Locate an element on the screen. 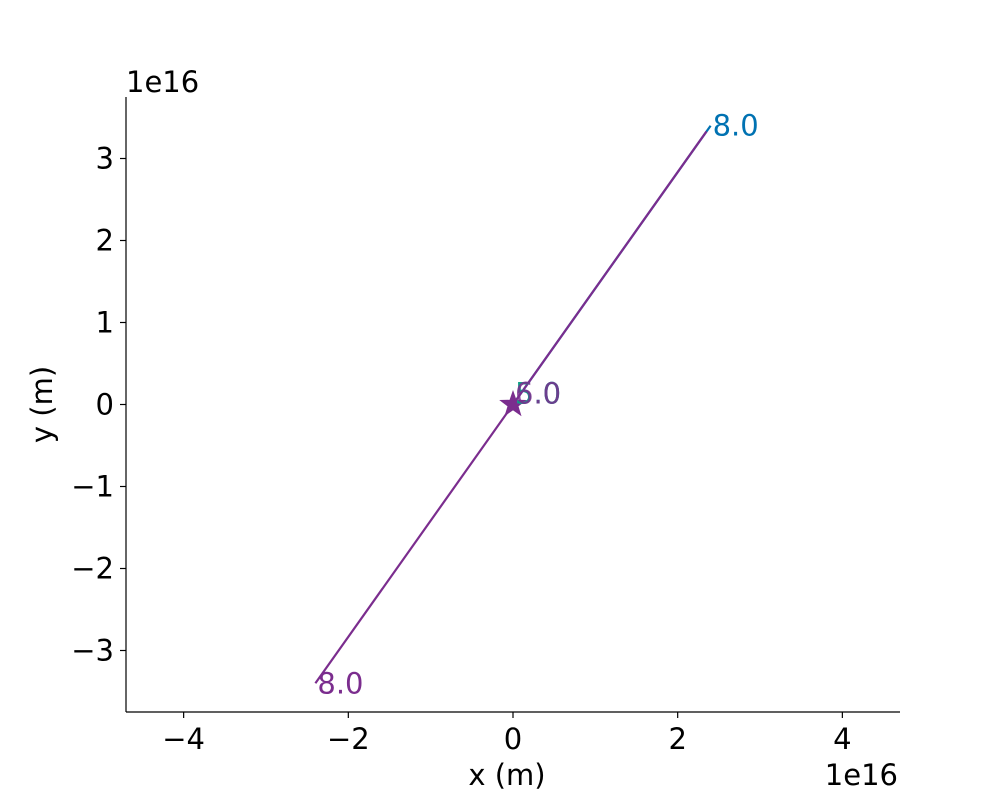  y-axis-label: y (m) is located at coordinates (42, 404).